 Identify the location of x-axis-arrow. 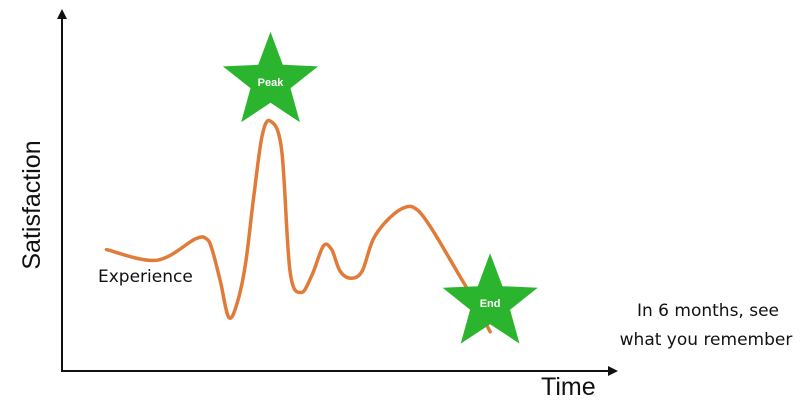
(613, 371).